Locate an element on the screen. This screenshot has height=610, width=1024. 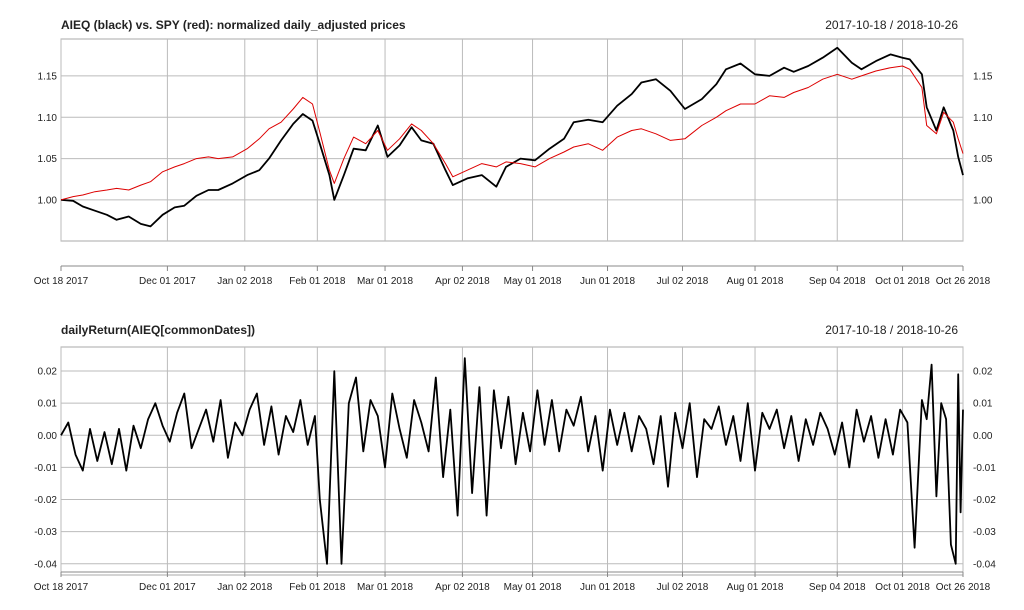
y-tick-label-left: -0.01 is located at coordinates (45, 468).